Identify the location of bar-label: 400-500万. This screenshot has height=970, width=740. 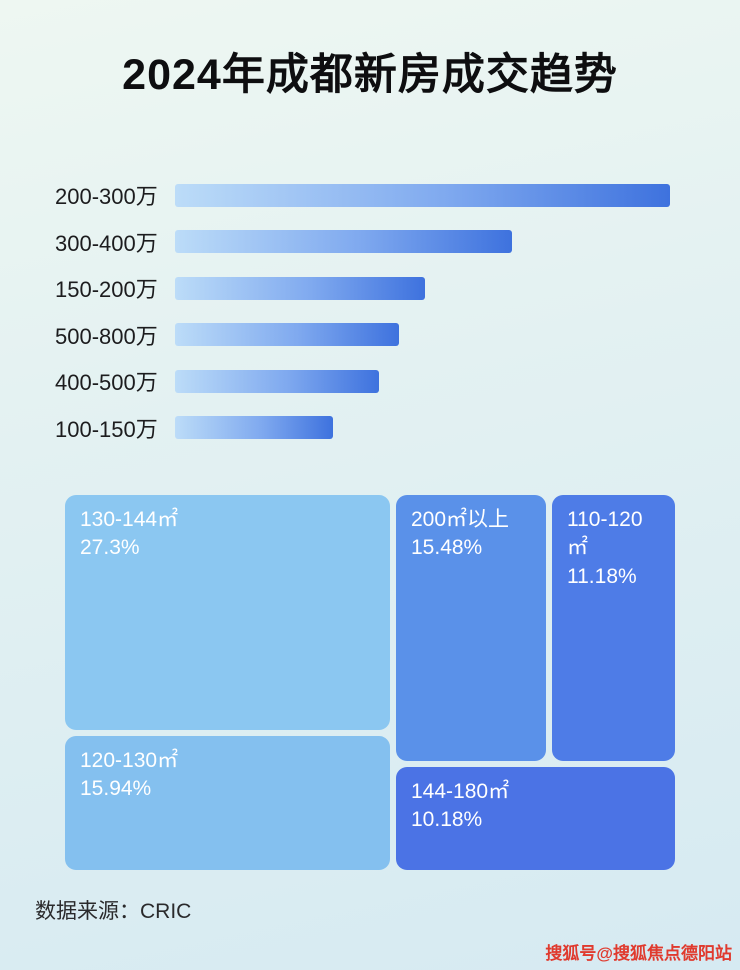
(106, 383).